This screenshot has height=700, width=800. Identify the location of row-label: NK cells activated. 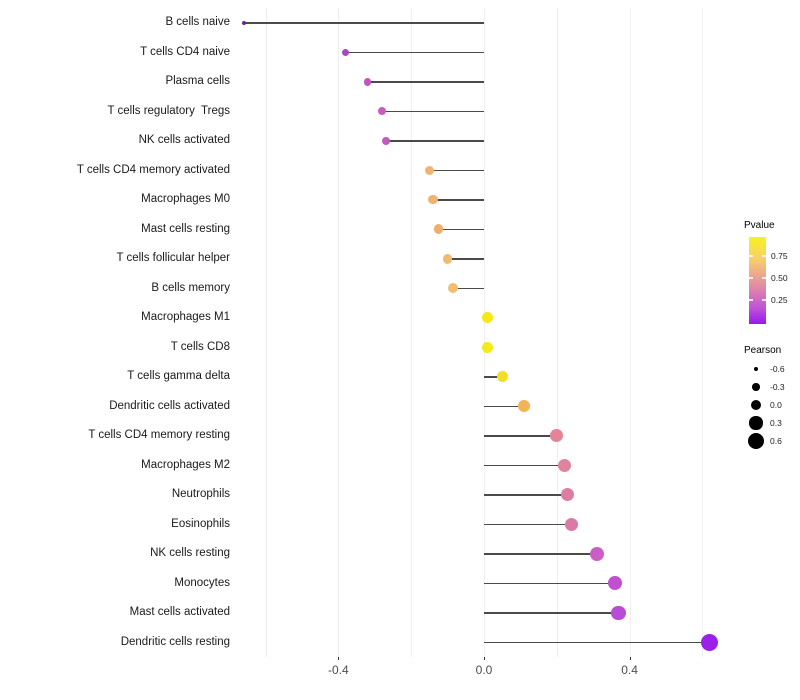
(184, 140).